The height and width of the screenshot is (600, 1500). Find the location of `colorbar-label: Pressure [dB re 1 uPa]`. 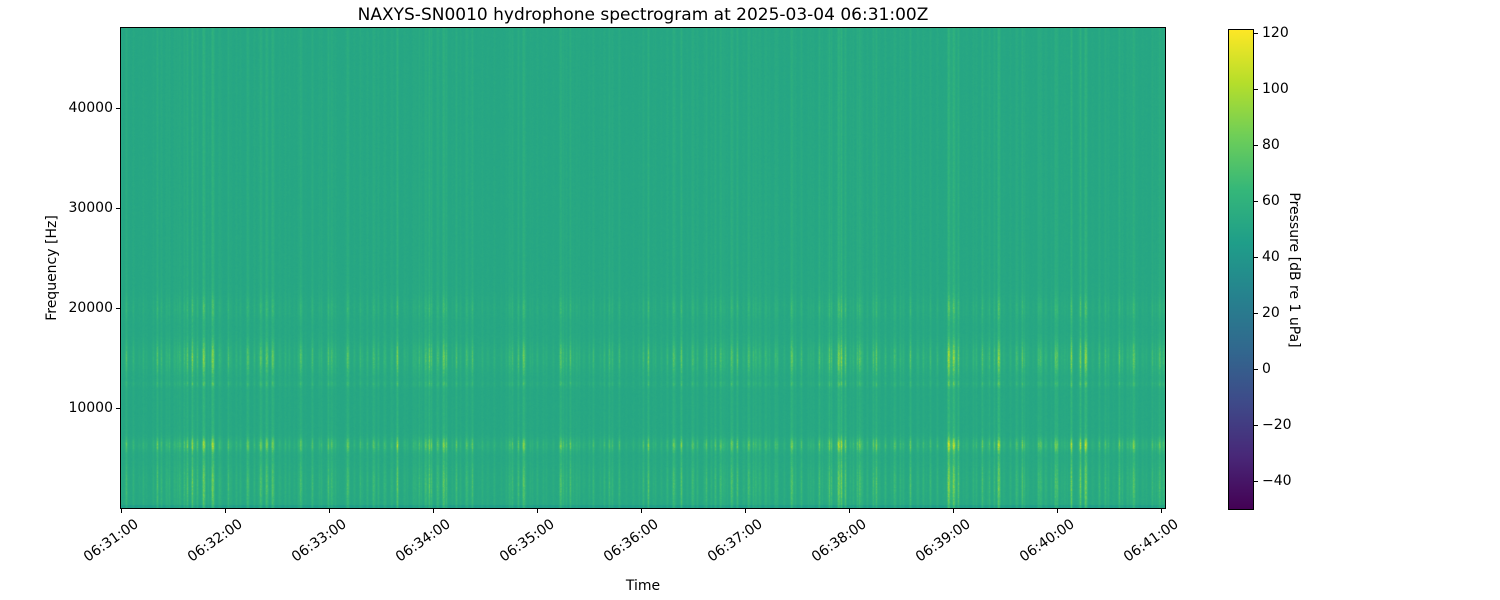

colorbar-label: Pressure [dB re 1 uPa] is located at coordinates (1294, 270).